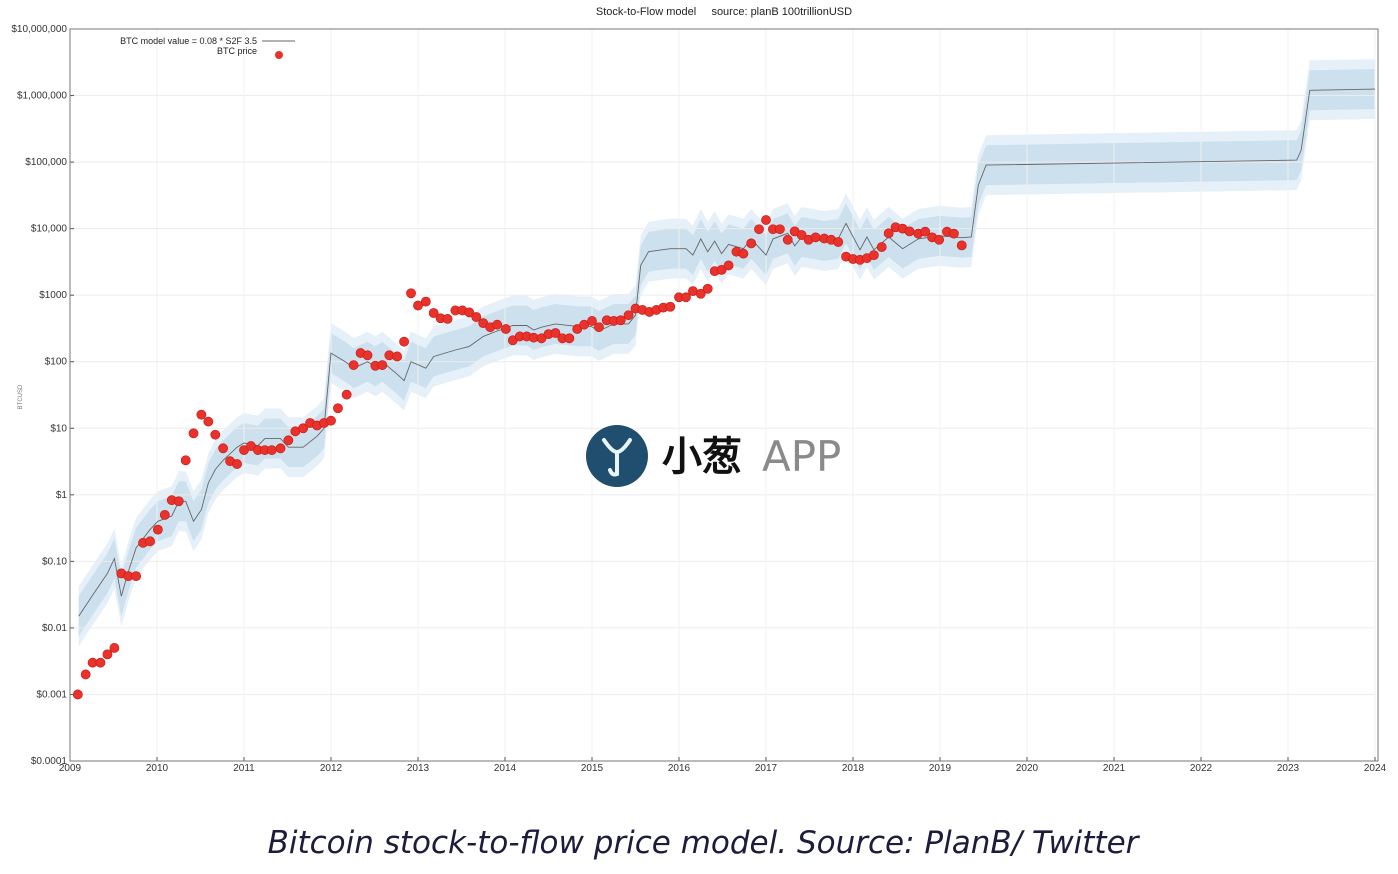 This screenshot has height=874, width=1398. I want to click on y-tick-label: $10,000,000, so click(39, 29).